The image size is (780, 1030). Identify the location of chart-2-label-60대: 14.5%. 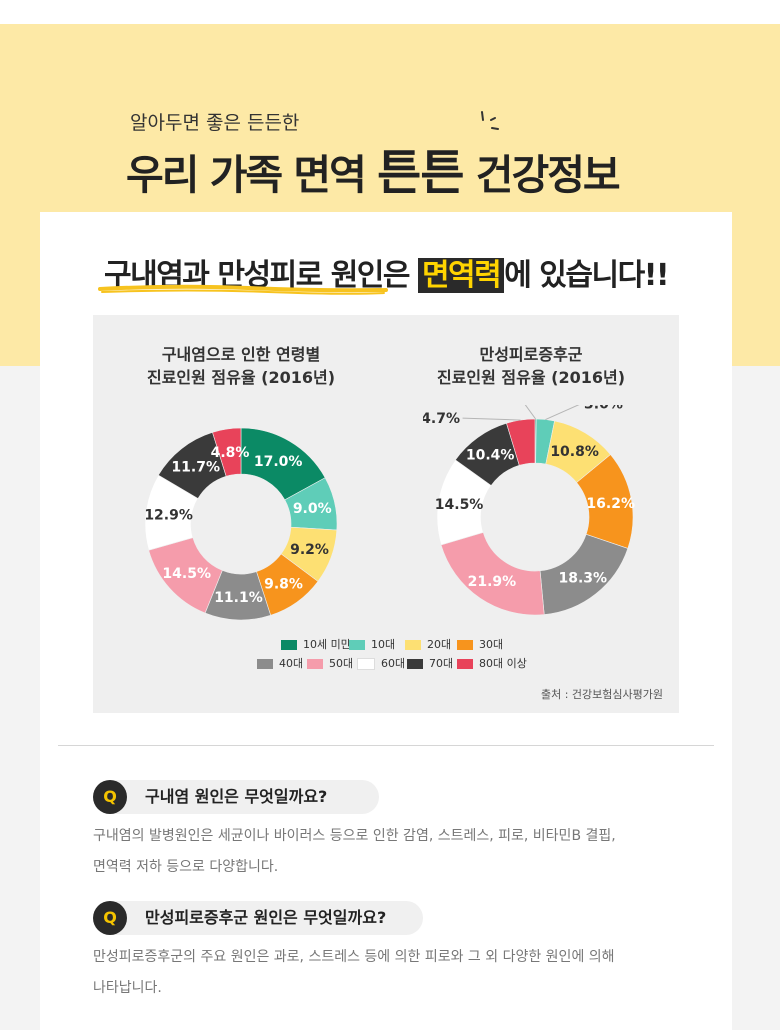
(459, 505).